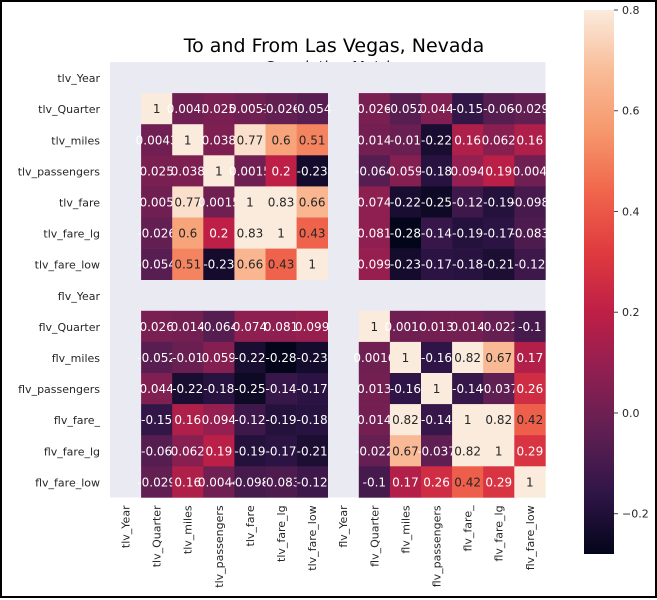 Image resolution: width=657 pixels, height=600 pixels. I want to click on cell-value-label: -0.098, so click(530, 202).